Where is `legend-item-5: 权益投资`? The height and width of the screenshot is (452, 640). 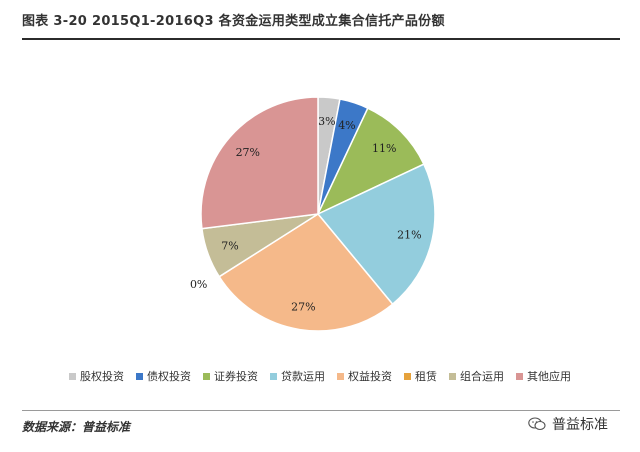 legend-item-5: 权益投资 is located at coordinates (364, 376).